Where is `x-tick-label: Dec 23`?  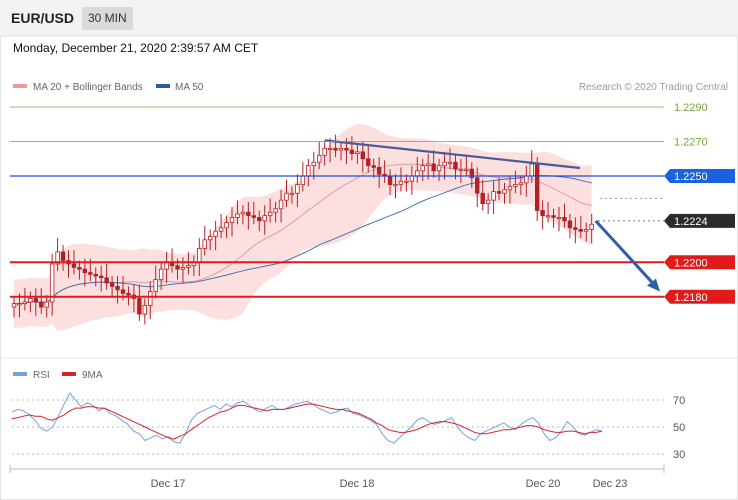
x-tick-label: Dec 23 is located at coordinates (610, 484).